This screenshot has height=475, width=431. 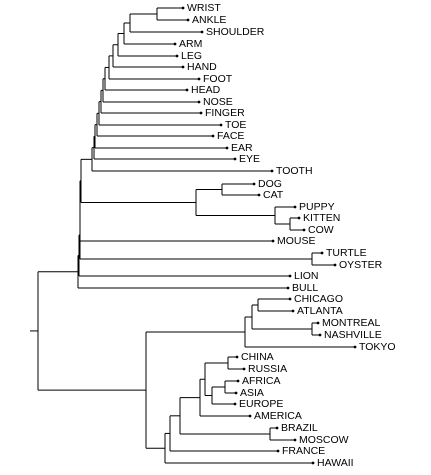 I want to click on leaf-label: ASIA, so click(x=252, y=393).